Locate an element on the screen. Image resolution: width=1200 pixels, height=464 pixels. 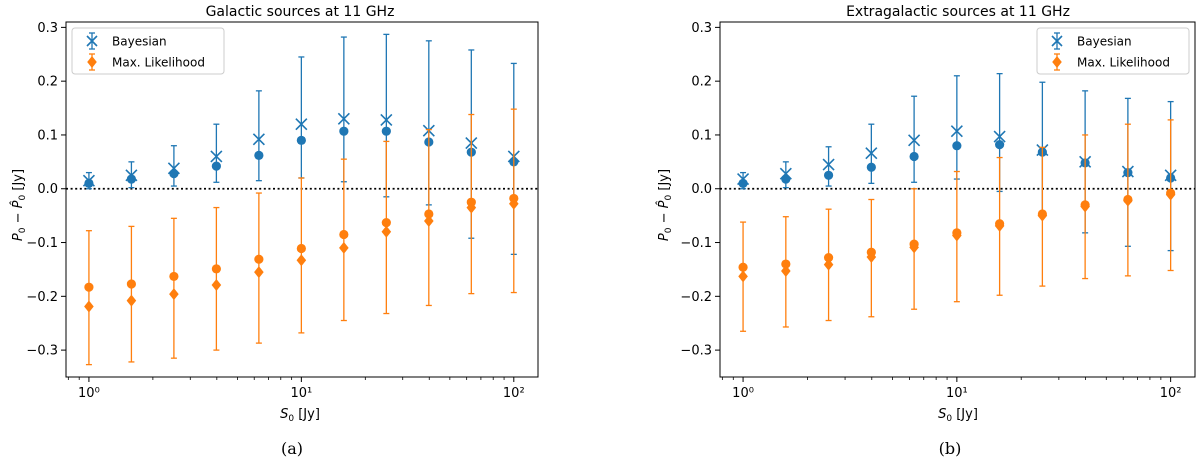
chart-title: Extragalactic sources at 11 GHz is located at coordinates (958, 12).